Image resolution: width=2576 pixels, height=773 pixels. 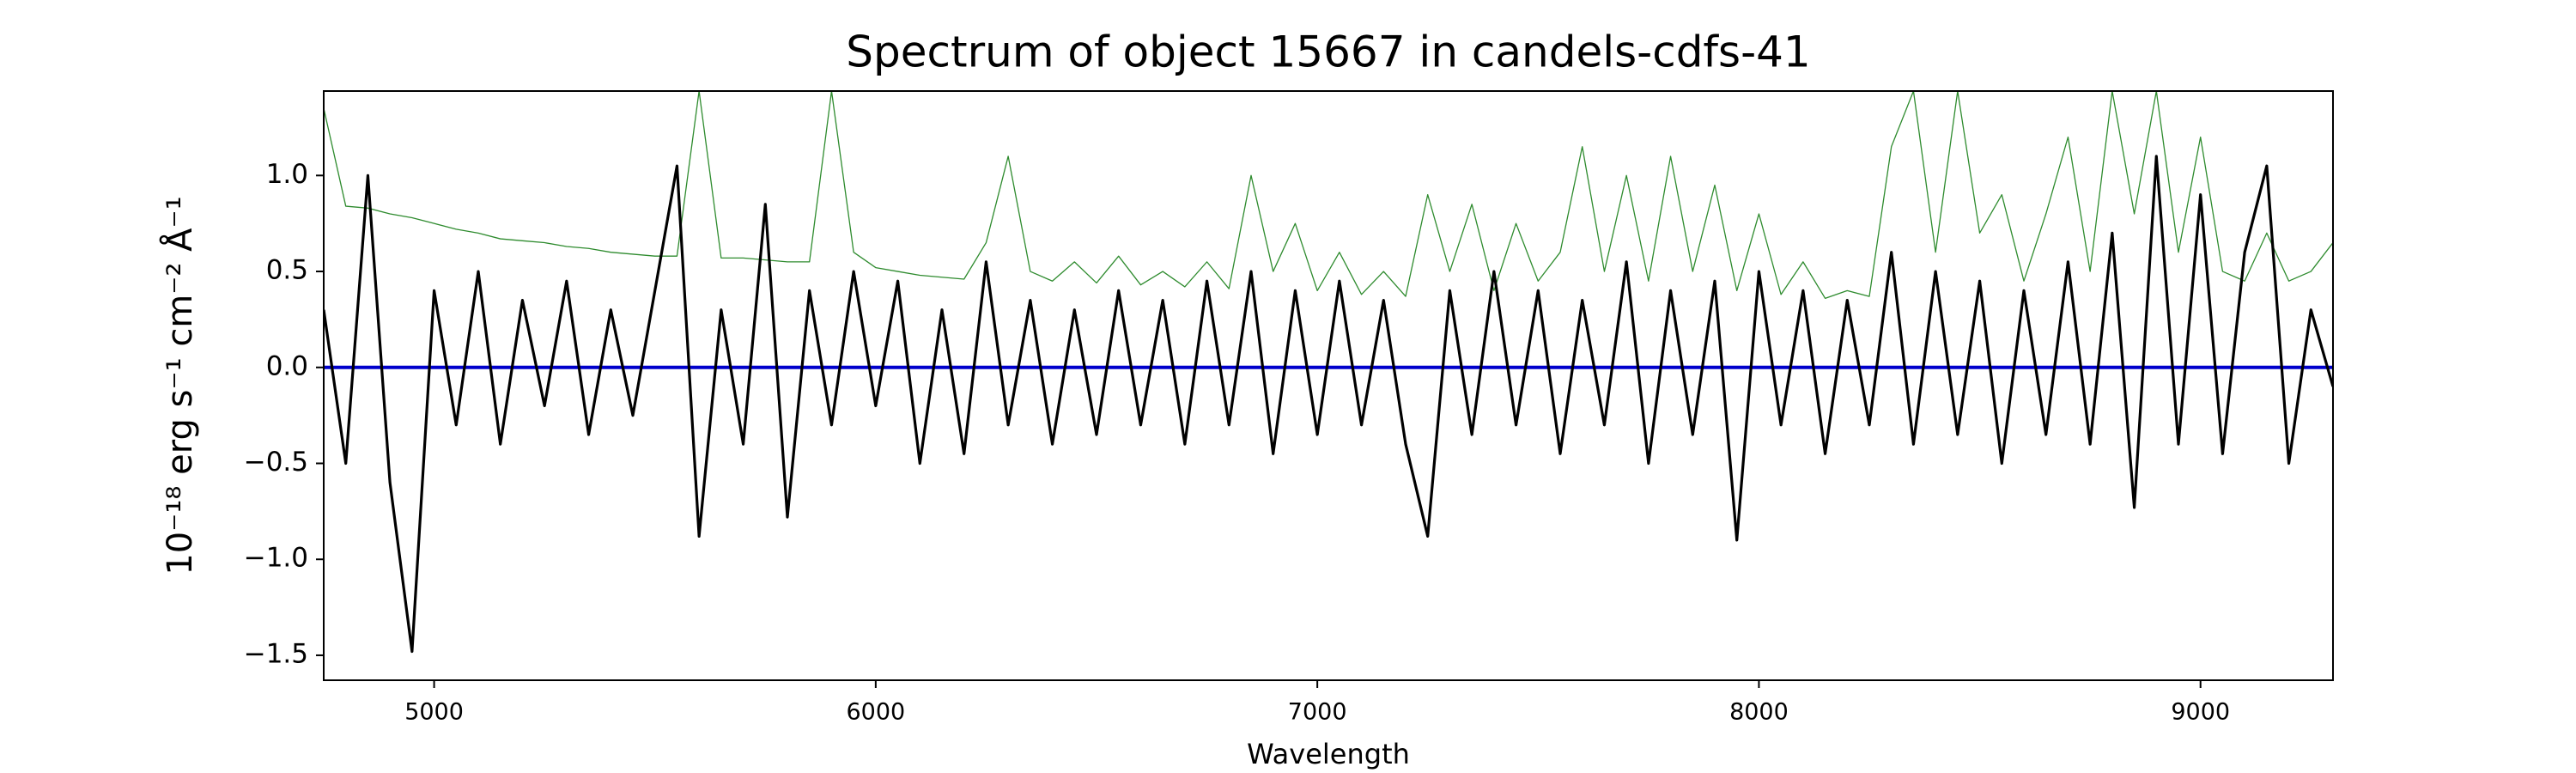 I want to click on x-axis-label: Wavelength, so click(x=1328, y=754).